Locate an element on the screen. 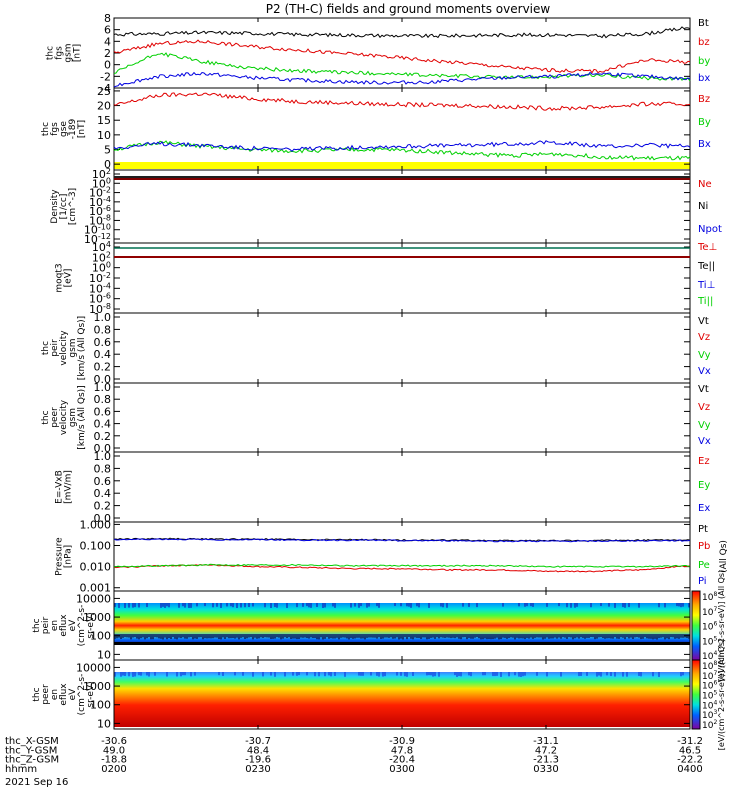  y-axis-label: Density is located at coordinates (55, 206).